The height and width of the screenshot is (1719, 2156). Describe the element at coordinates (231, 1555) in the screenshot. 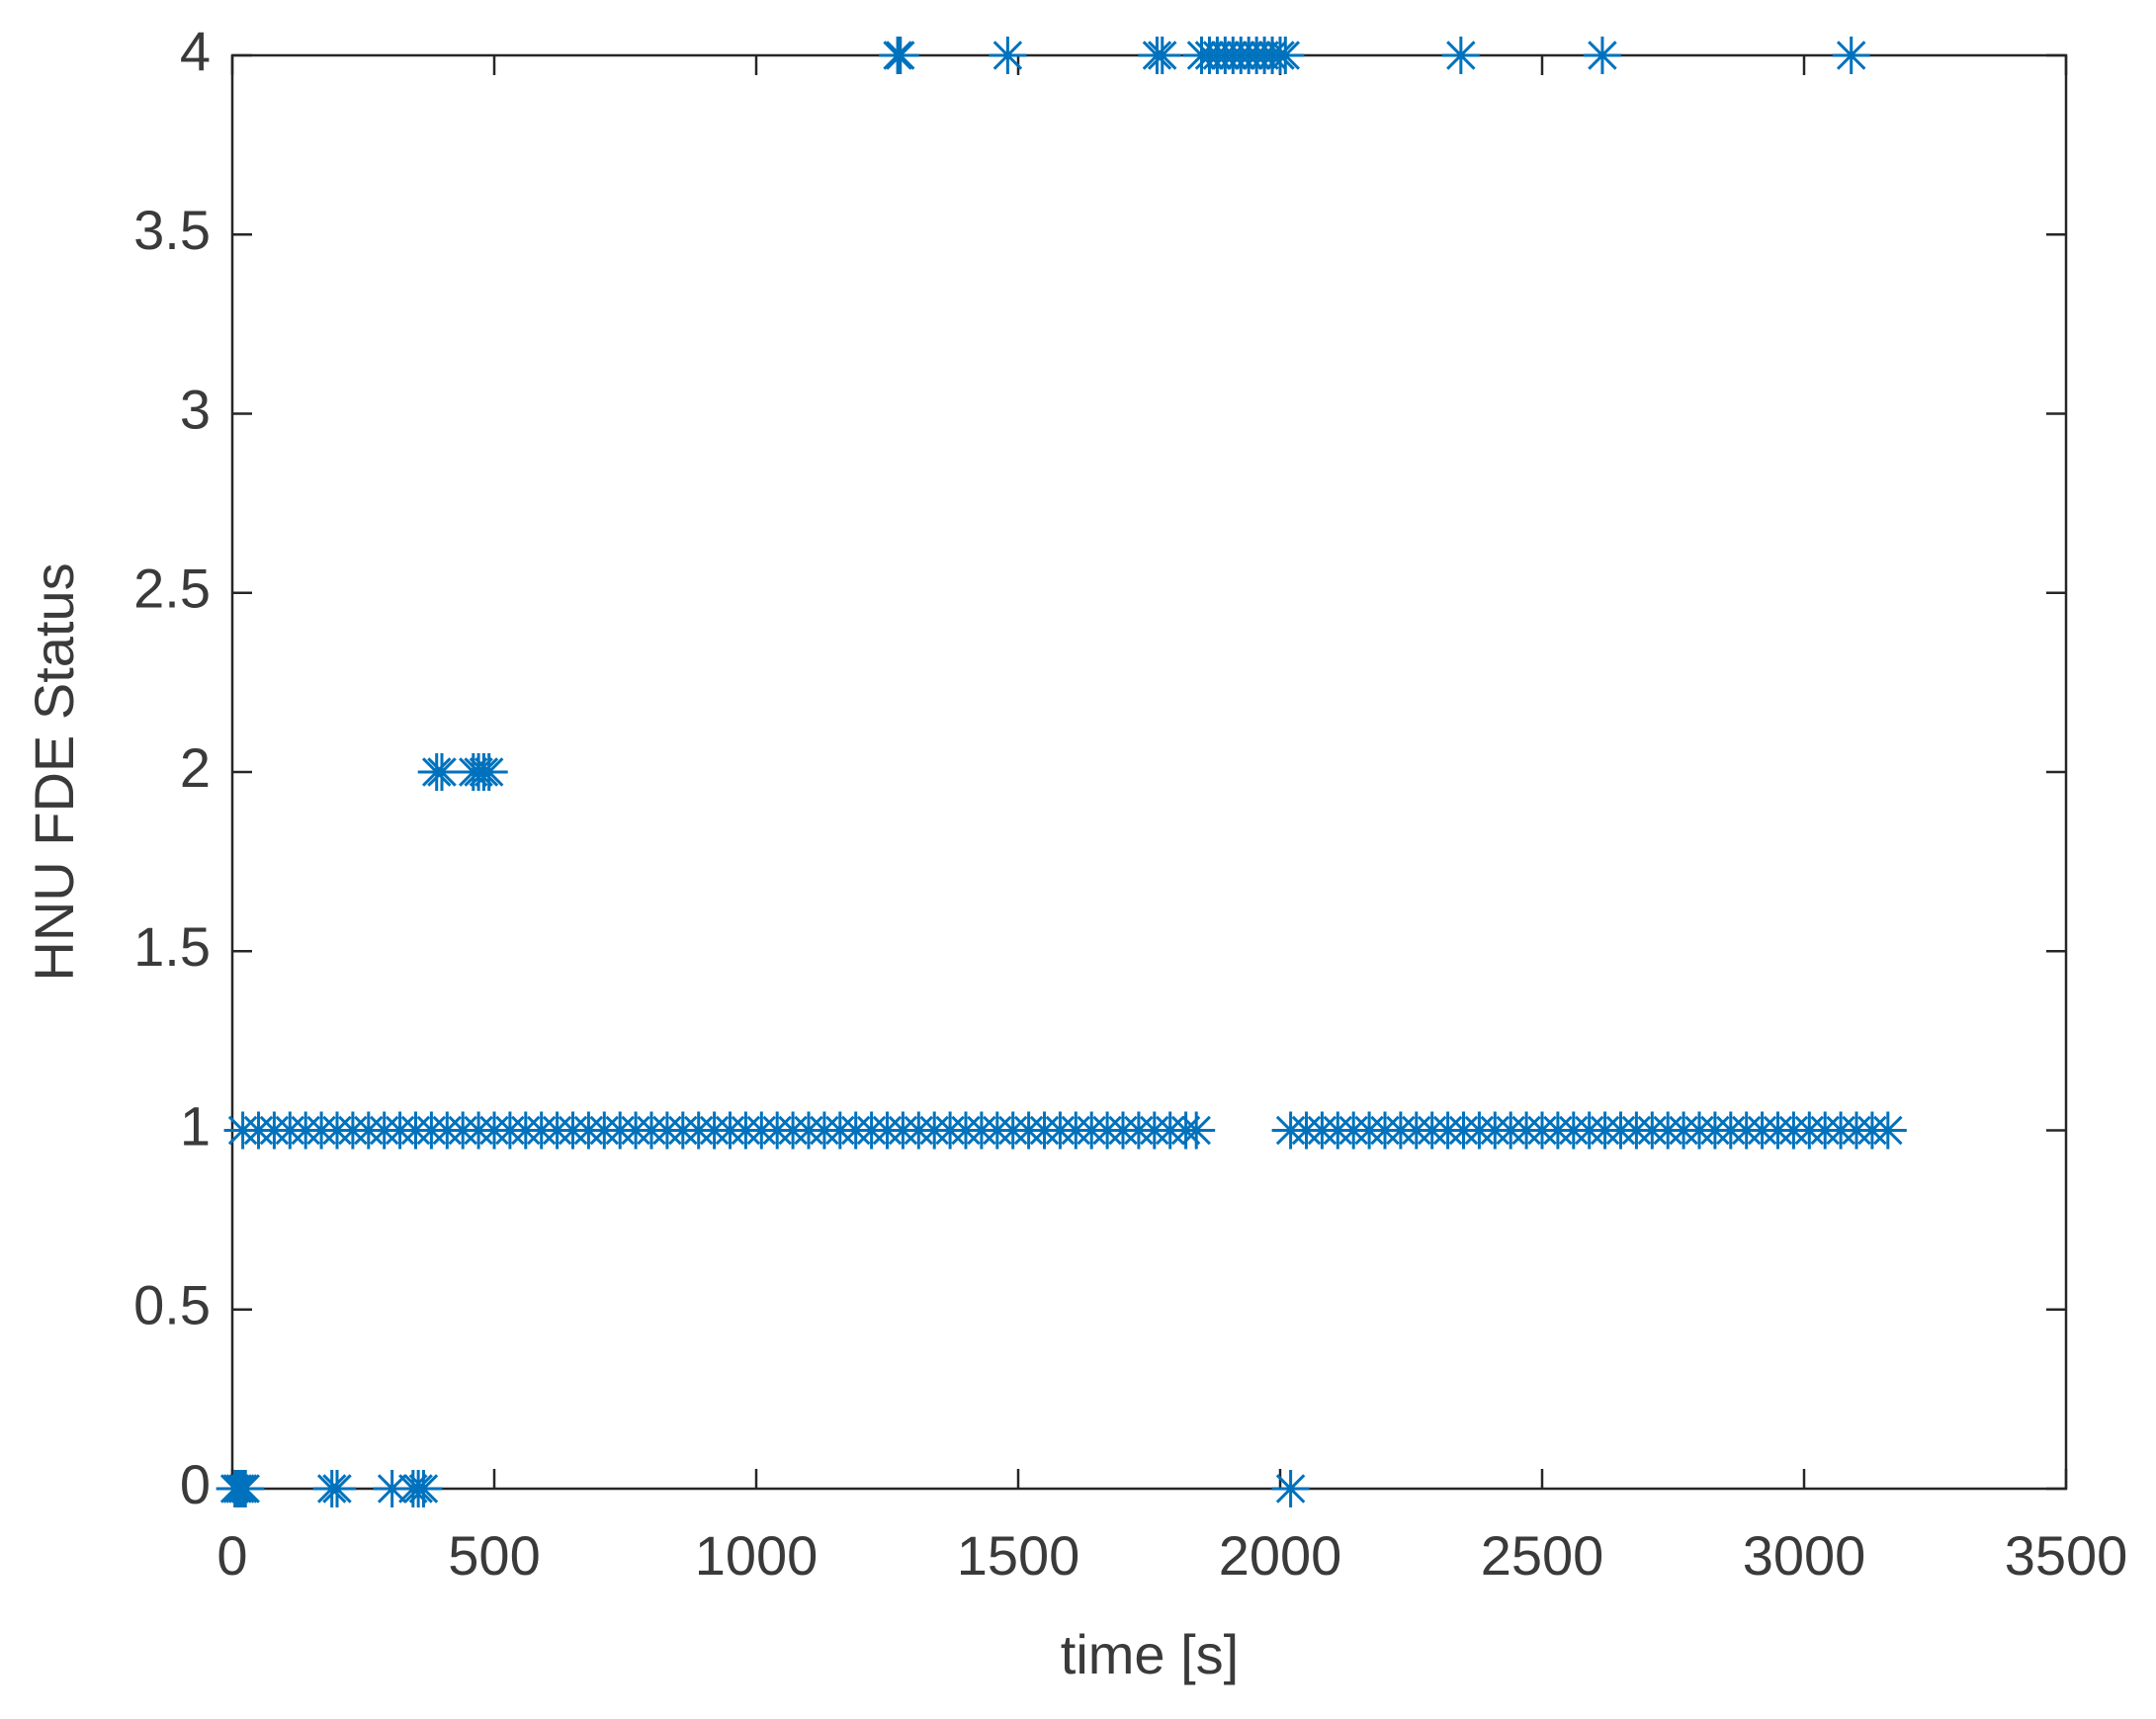

I see `x-tick-label: 0` at that location.